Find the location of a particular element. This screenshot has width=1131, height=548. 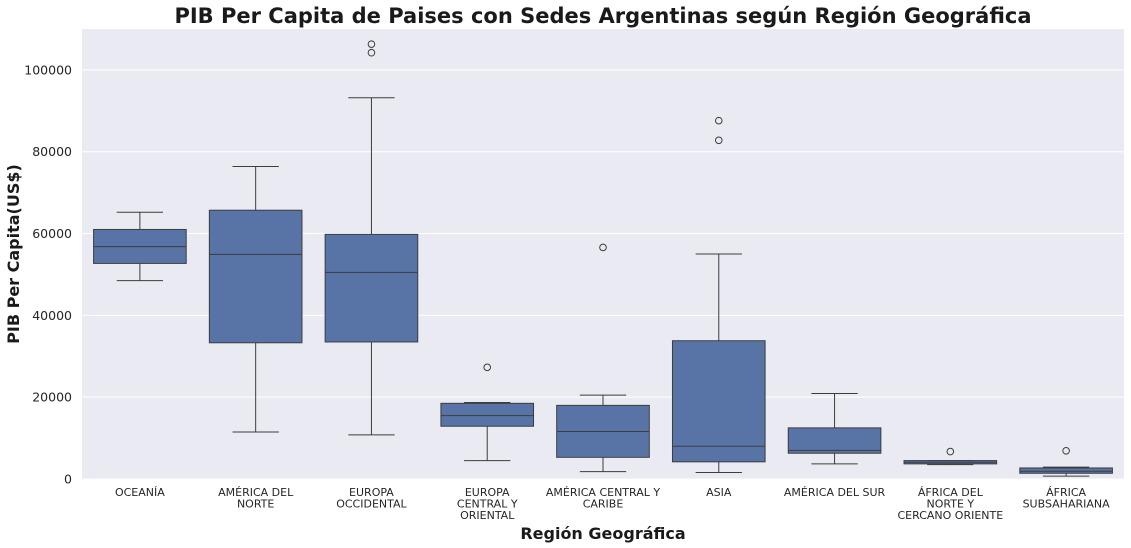

y-tick-label: 20000 is located at coordinates (52, 397).